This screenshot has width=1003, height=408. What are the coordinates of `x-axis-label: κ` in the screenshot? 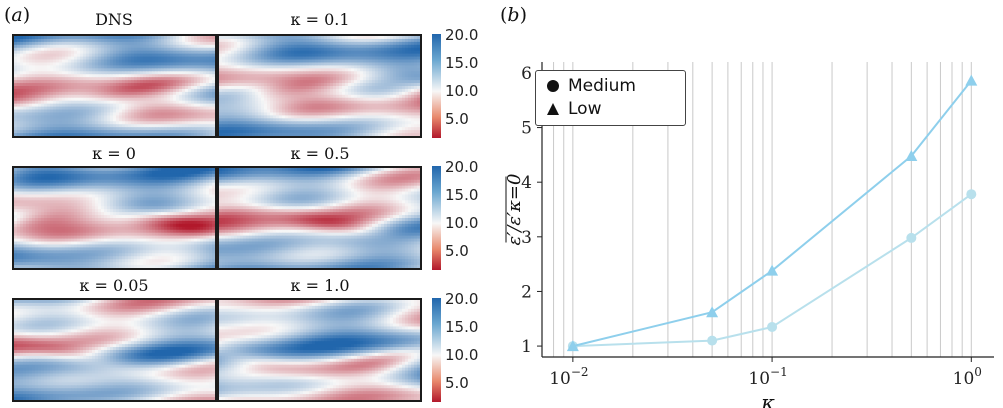 It's located at (767, 399).